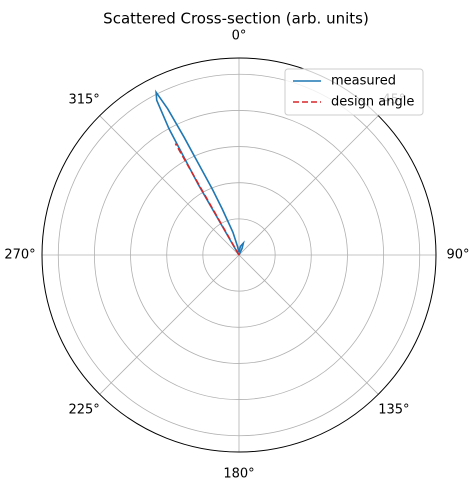  Describe the element at coordinates (363, 81) in the screenshot. I see `legend-label: measured` at that location.